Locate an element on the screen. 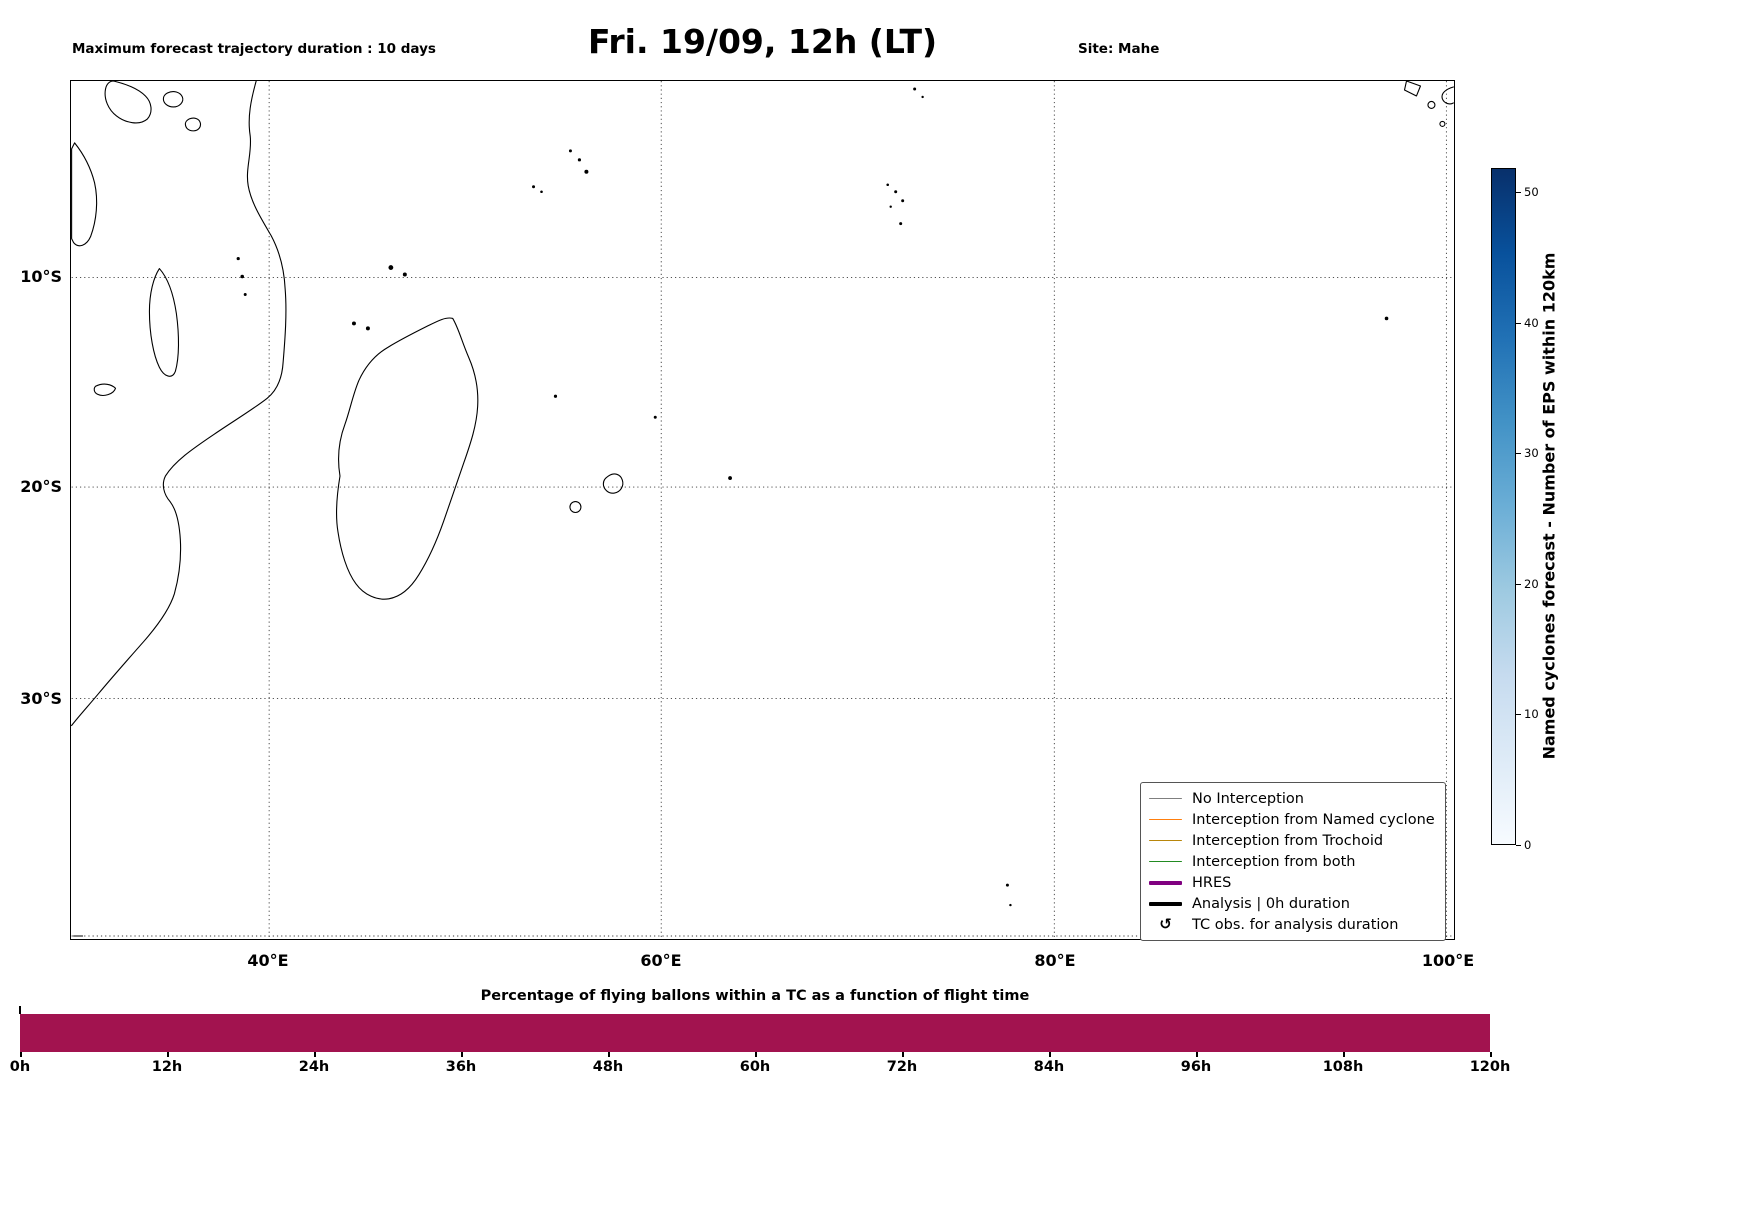 The image size is (1752, 1213). btick-108h: 108h is located at coordinates (1343, 1067).